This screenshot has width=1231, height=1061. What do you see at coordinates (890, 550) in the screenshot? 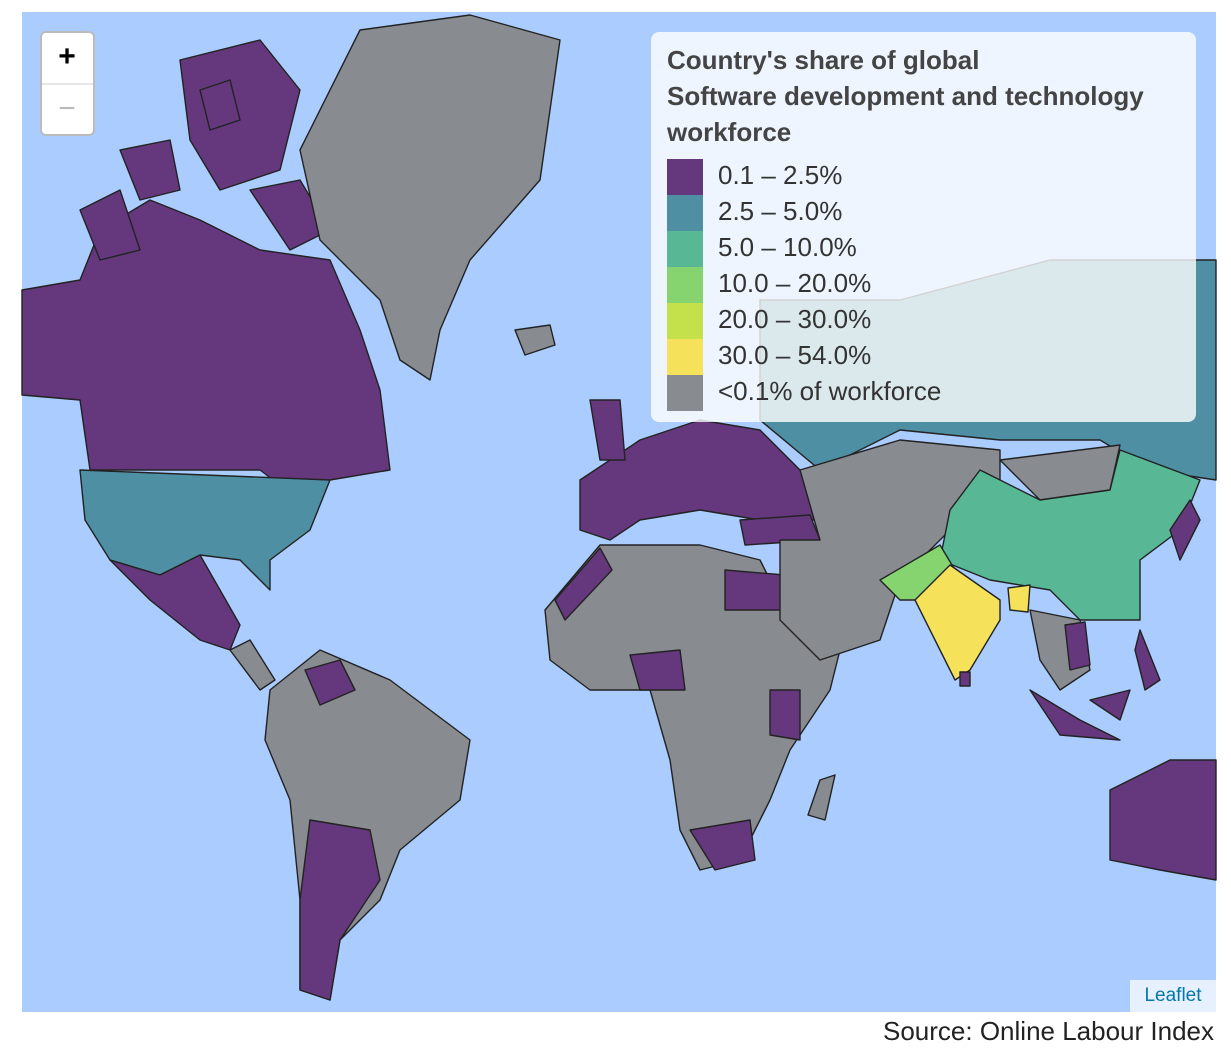
I see `middle-east` at bounding box center [890, 550].